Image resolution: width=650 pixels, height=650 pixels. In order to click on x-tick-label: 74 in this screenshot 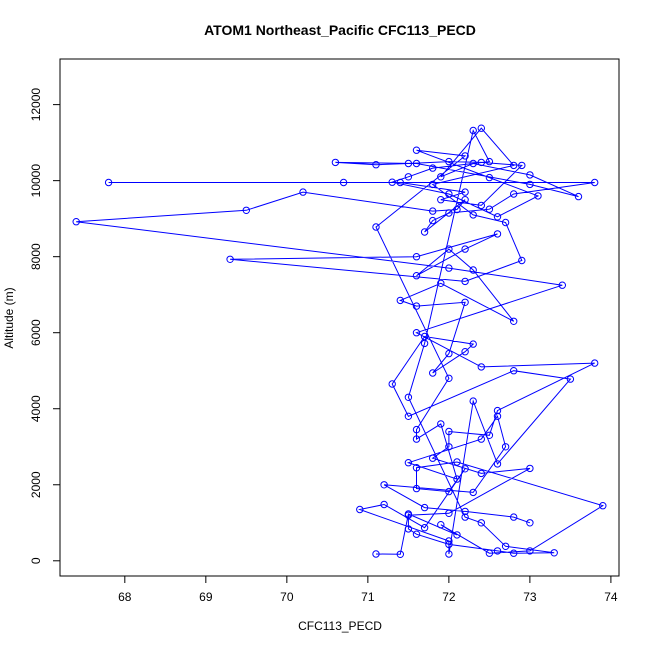, I will do `click(611, 597)`.